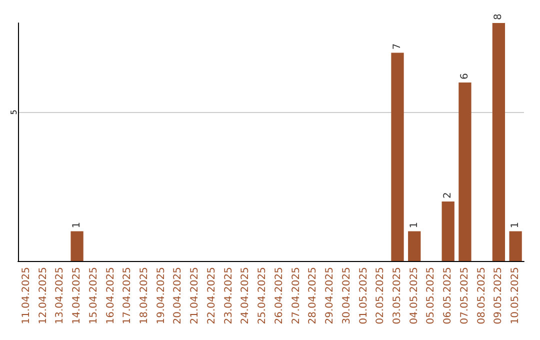 This screenshot has width=540, height=340. I want to click on x-tick-label: 26.04.2025, so click(279, 295).